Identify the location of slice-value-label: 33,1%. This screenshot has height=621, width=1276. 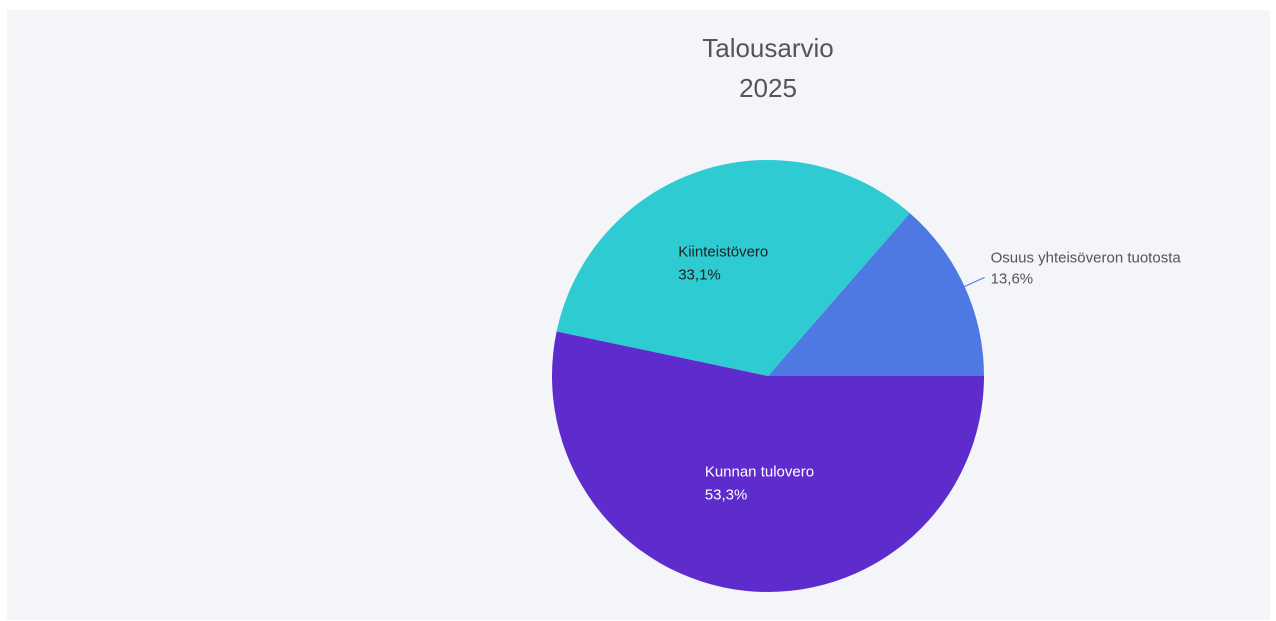
(699, 274).